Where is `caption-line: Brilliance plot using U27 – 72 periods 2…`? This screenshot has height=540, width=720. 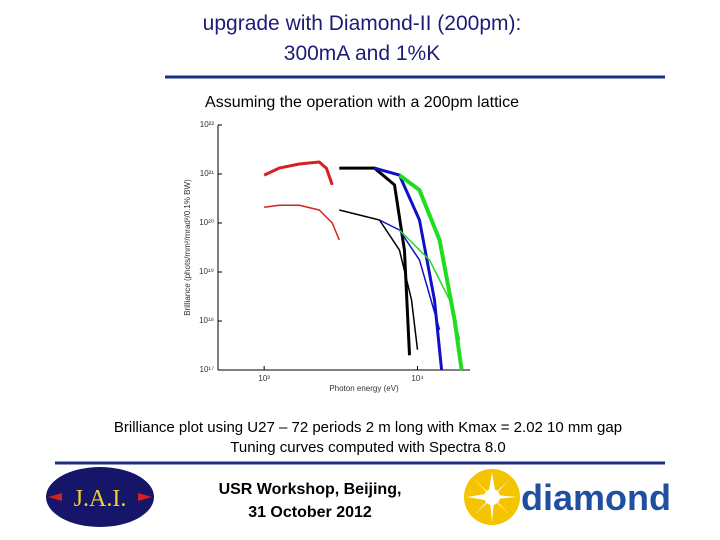
caption-line: Brilliance plot using U27 – 72 periods 2… is located at coordinates (368, 427).